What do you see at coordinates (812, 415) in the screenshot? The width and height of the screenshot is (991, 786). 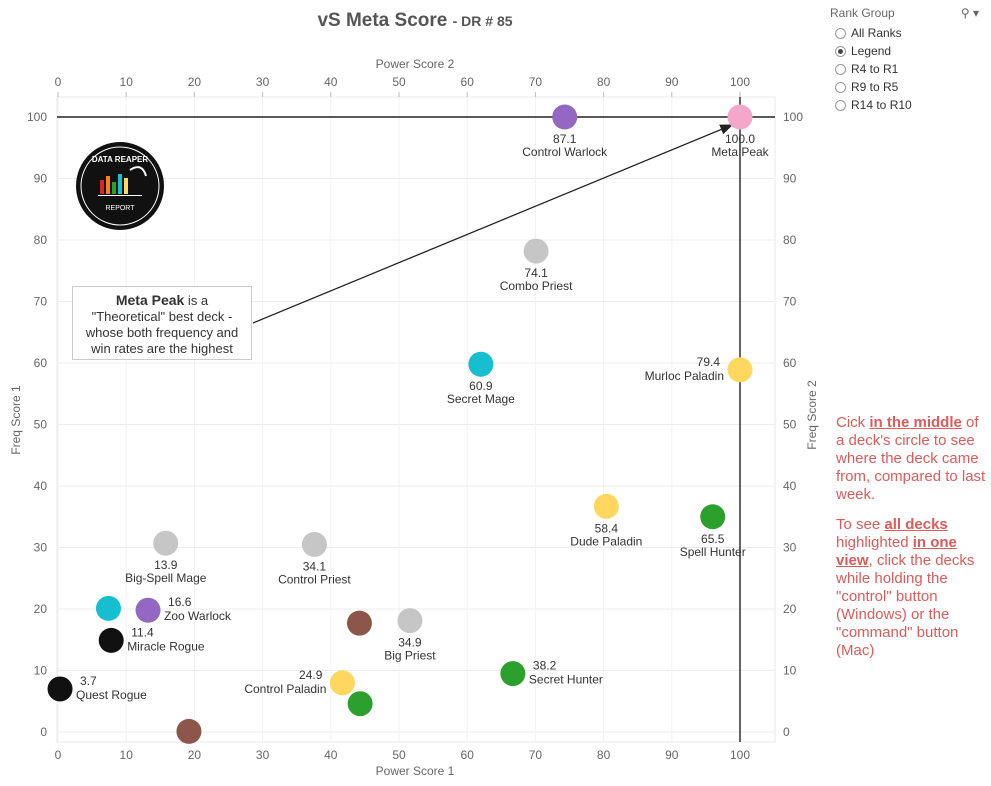 I see `y-axis-title-right: Freq Score 2` at bounding box center [812, 415].